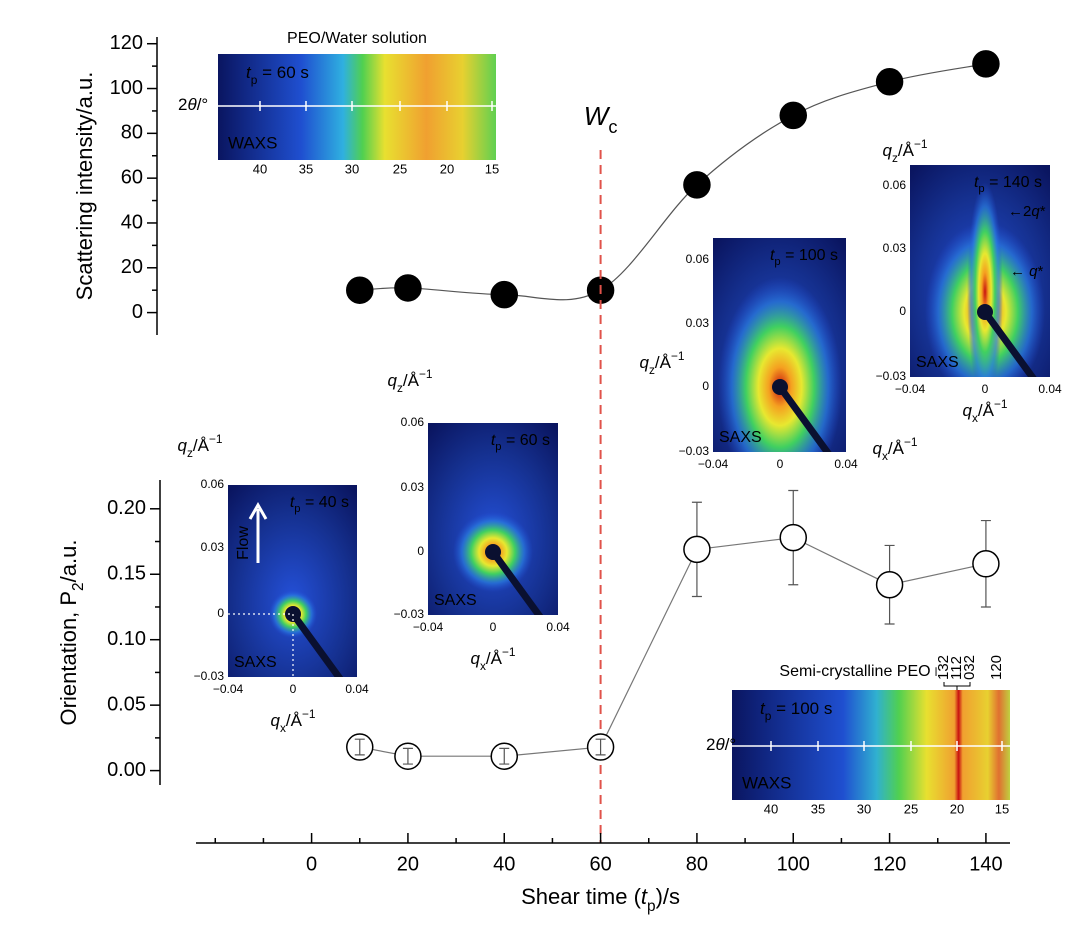 The image size is (1080, 937). I want to click on x-axis-label-part: p, so click(651, 906).